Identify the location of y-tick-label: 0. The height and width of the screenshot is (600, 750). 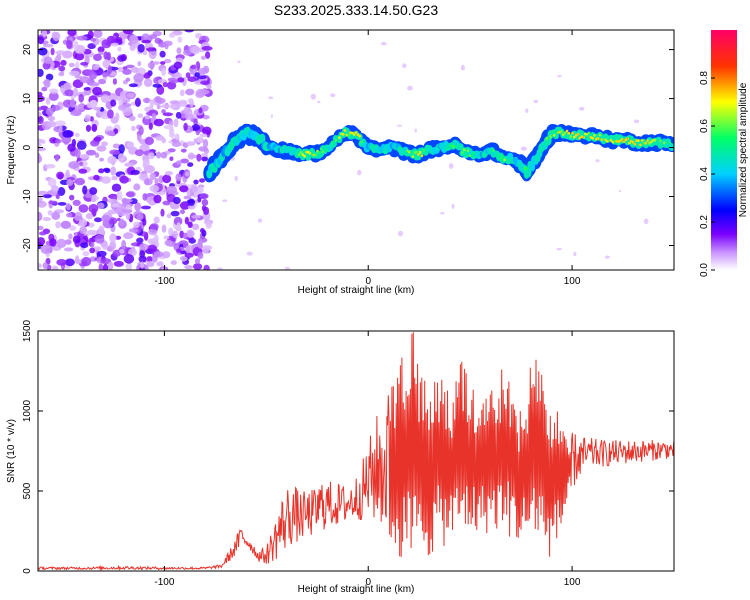
(27, 571).